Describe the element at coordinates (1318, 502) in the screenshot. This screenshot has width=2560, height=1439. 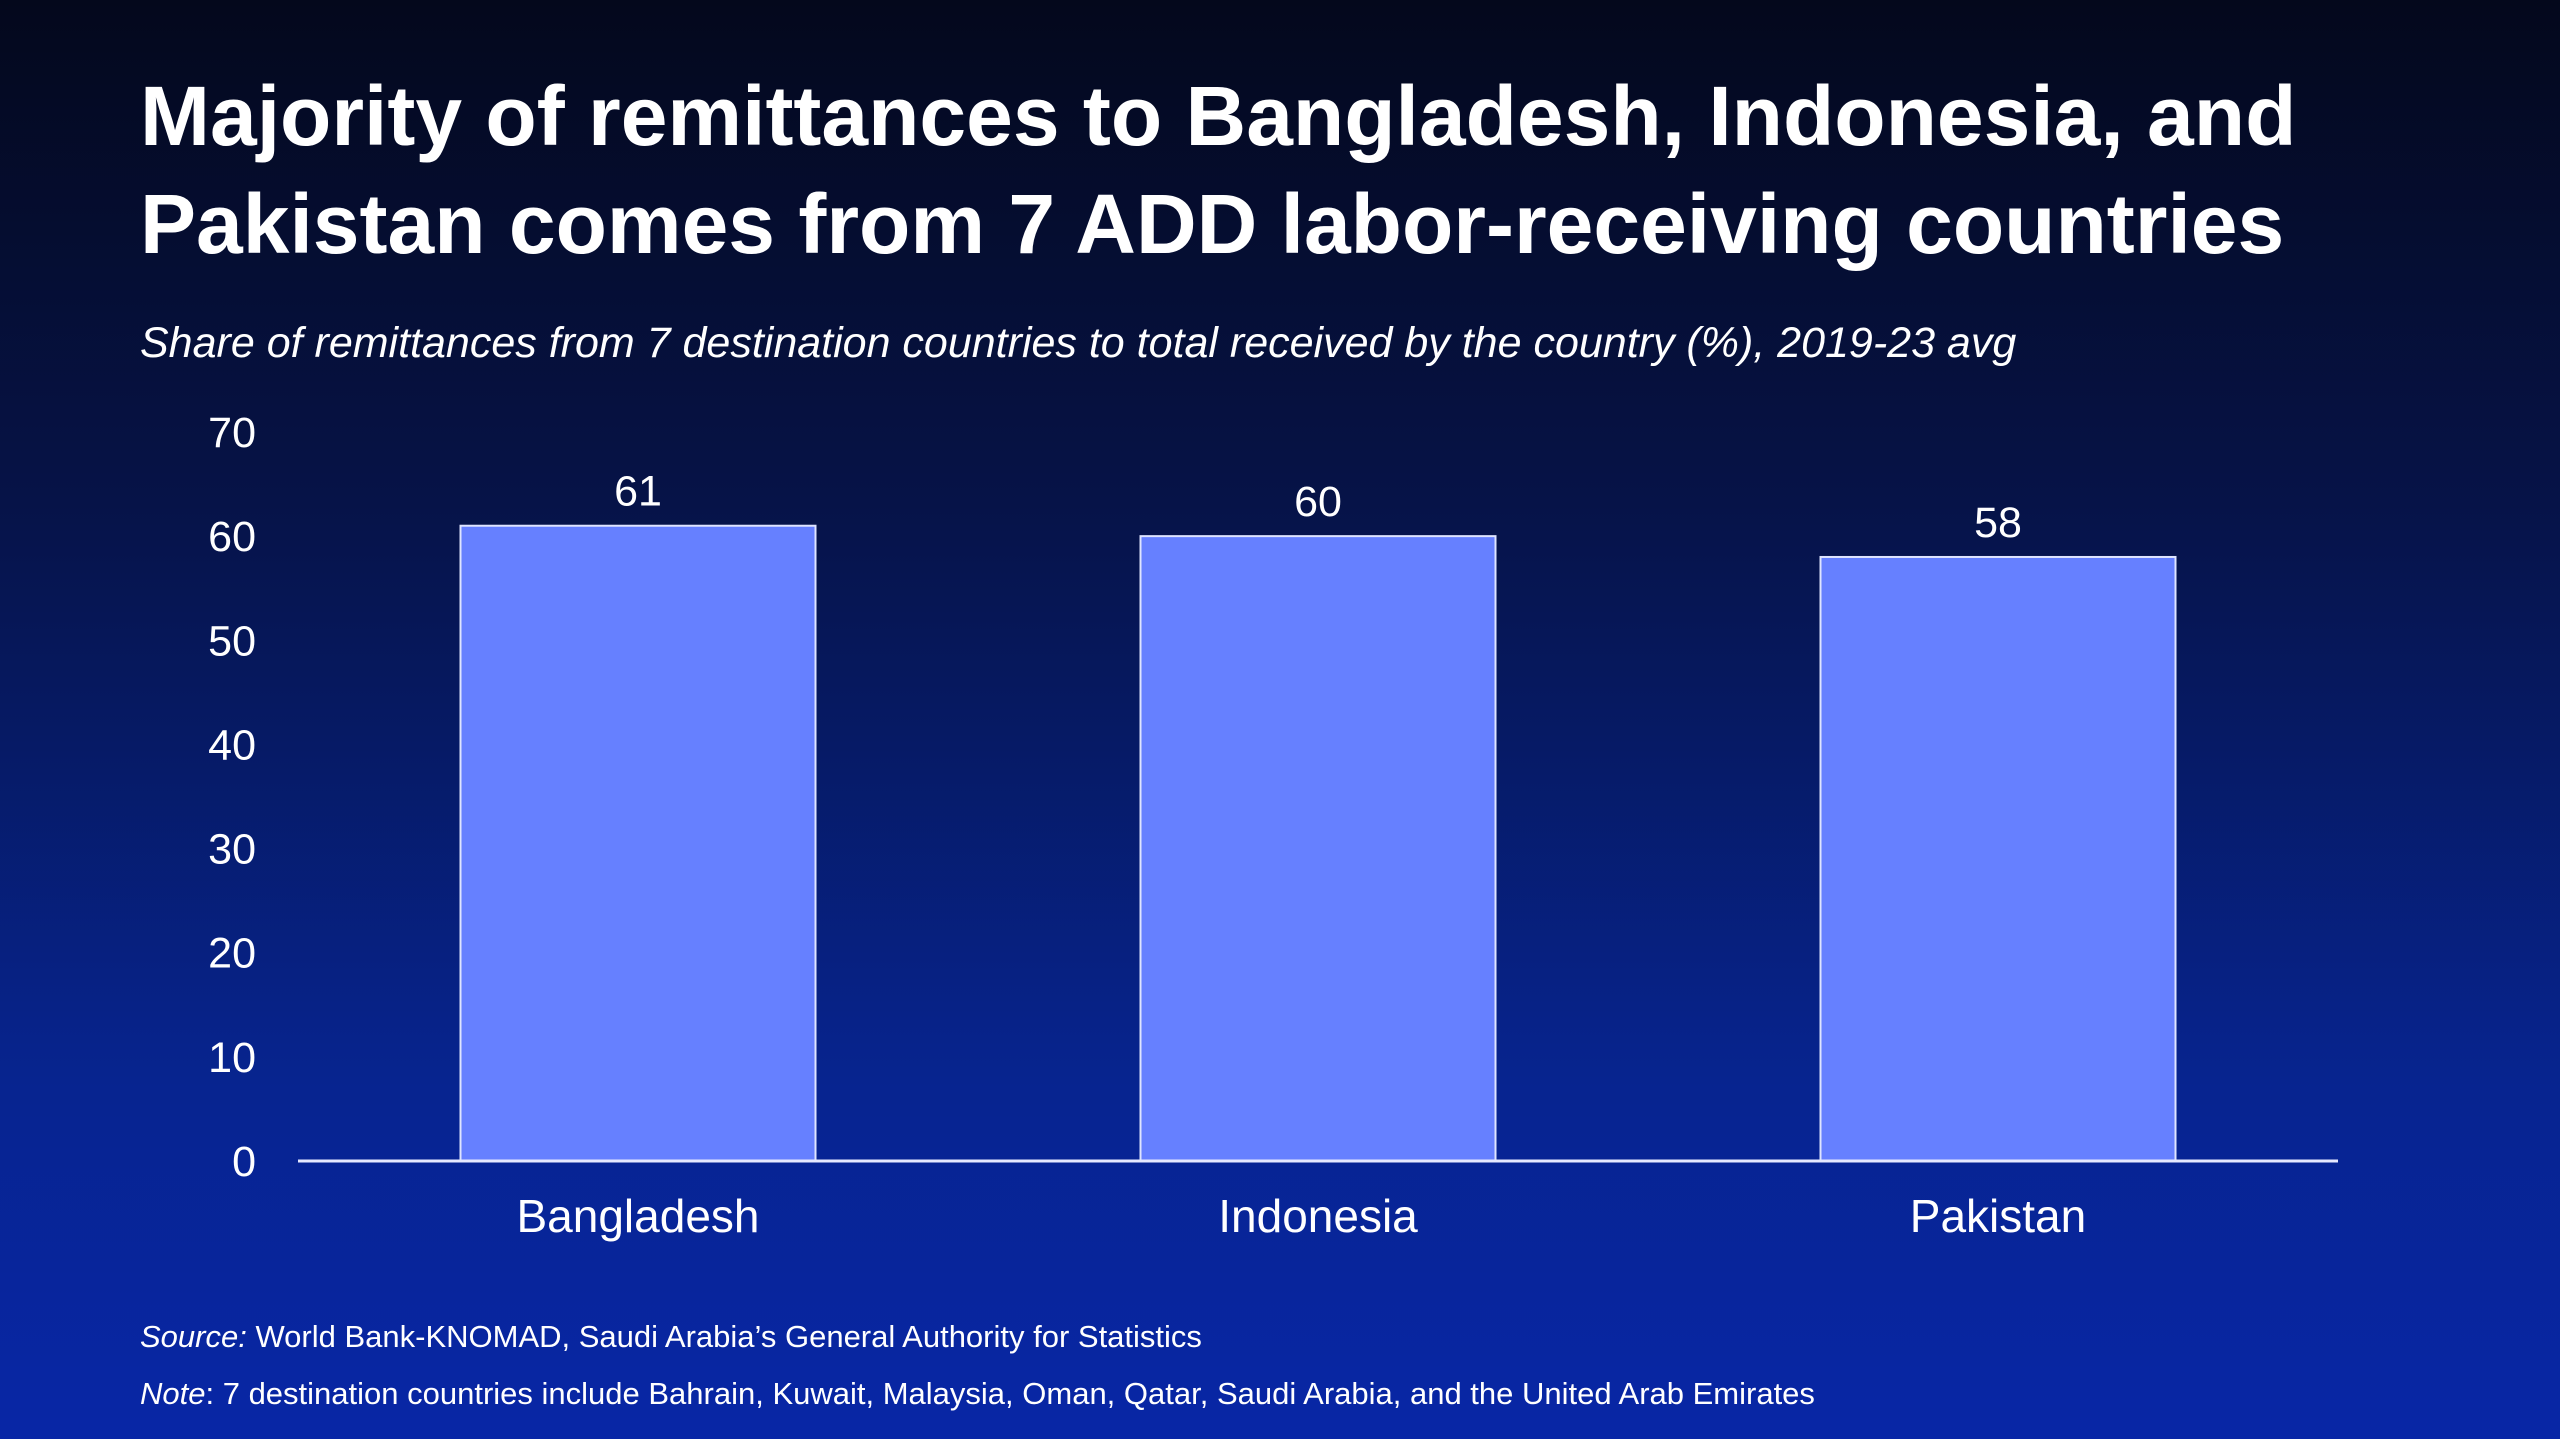
I see `data-label-indonesia: 60` at that location.